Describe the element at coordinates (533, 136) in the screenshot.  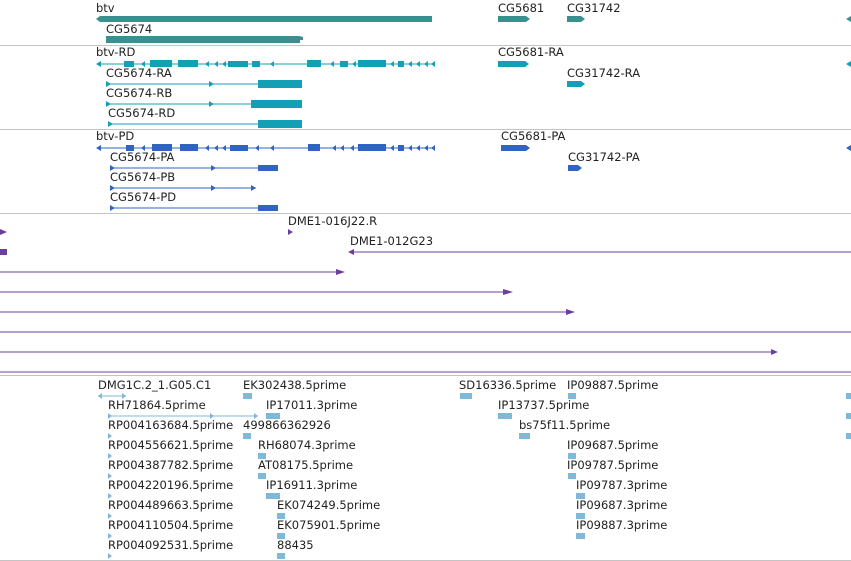
I see `protein-label: CG5681-PA` at that location.